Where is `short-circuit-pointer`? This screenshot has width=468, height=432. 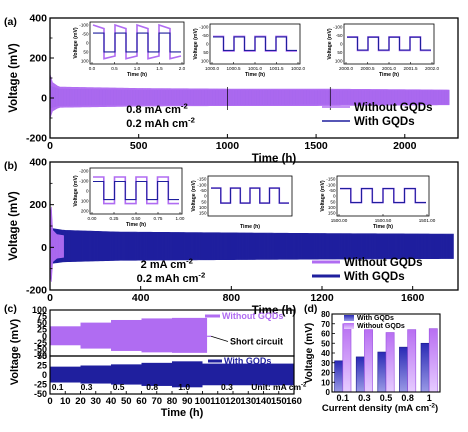
short-circuit-pointer is located at coordinates (219, 338).